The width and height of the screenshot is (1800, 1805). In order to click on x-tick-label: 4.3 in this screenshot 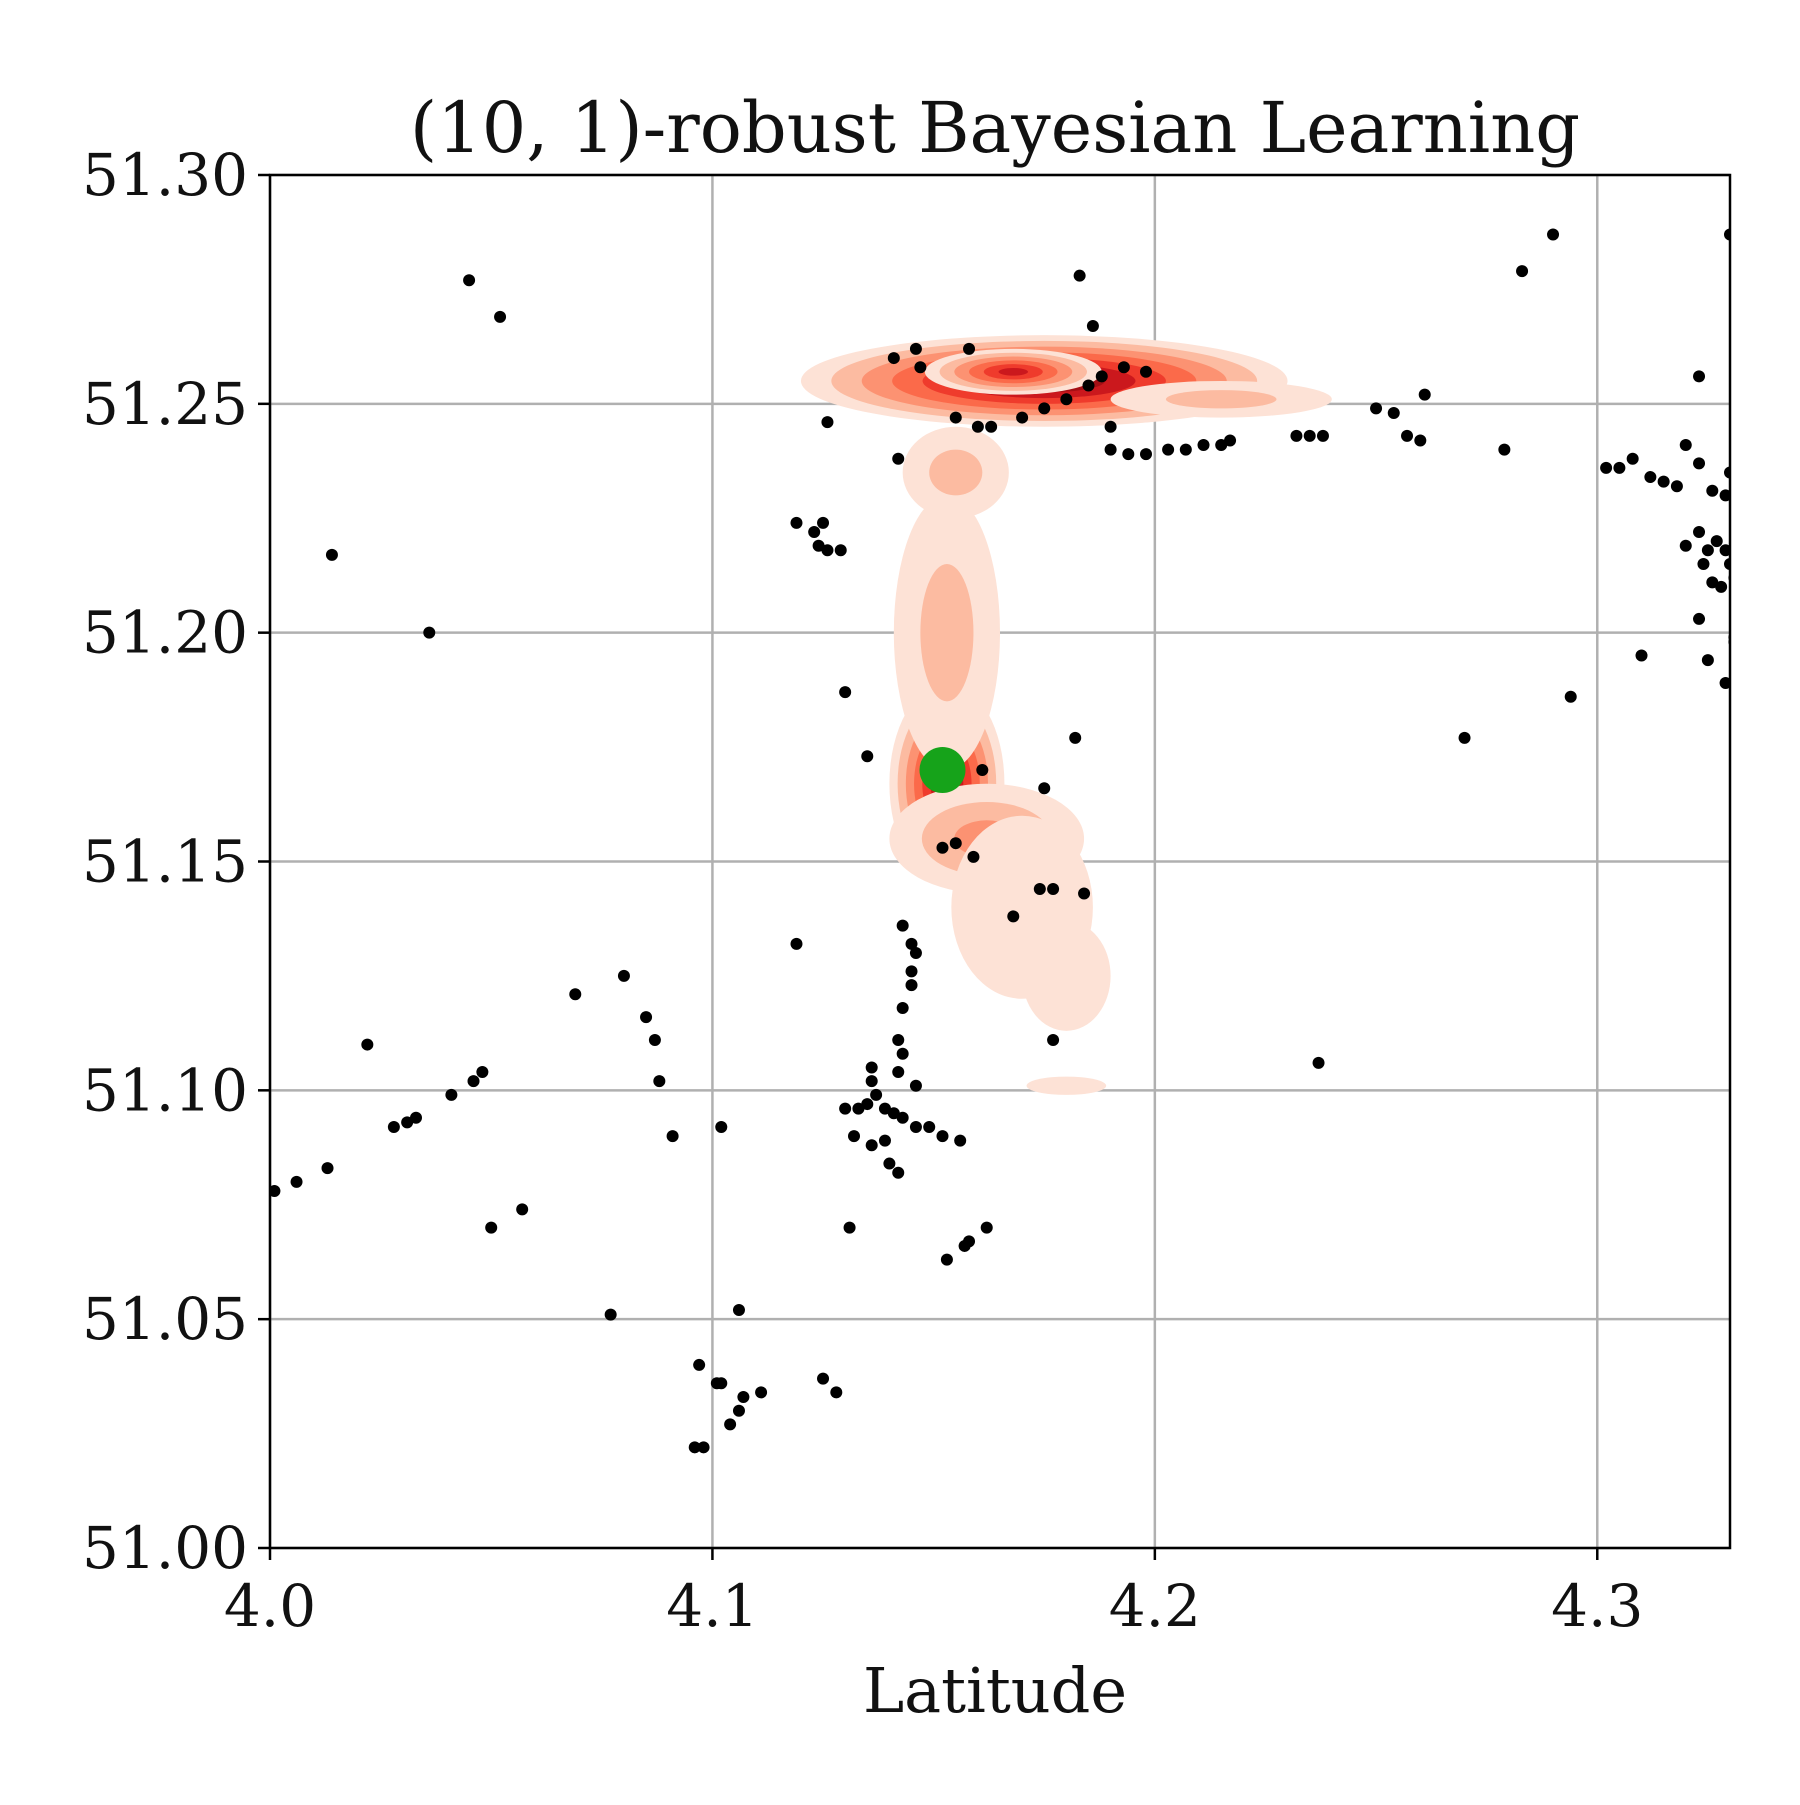, I will do `click(1597, 1606)`.